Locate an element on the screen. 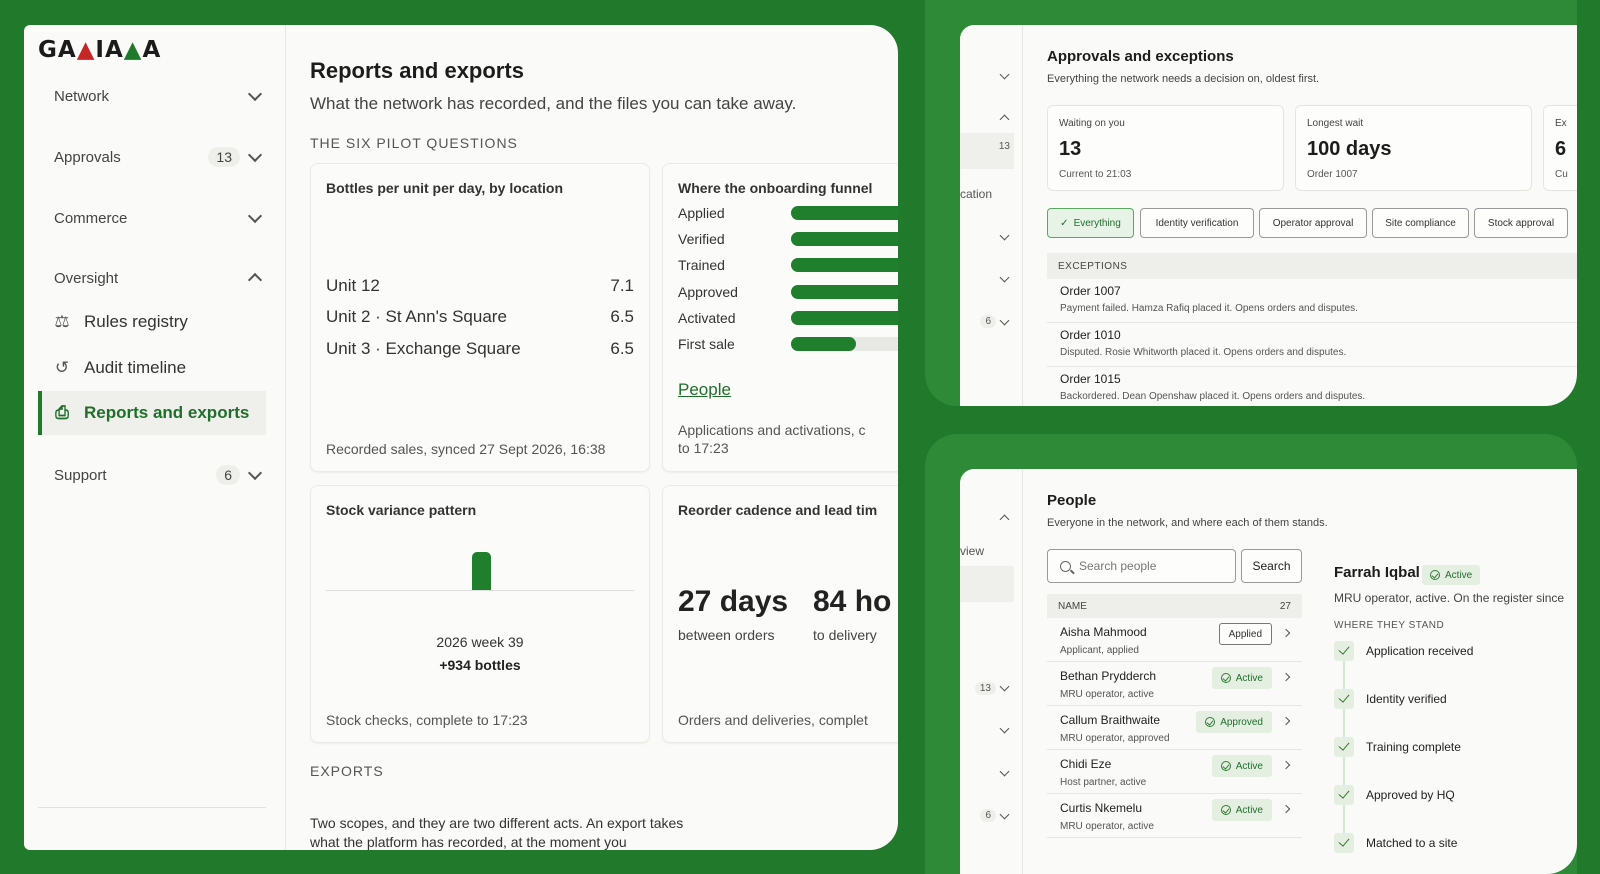 This screenshot has width=1600, height=874. nav-group-network: Network is located at coordinates (153, 96).